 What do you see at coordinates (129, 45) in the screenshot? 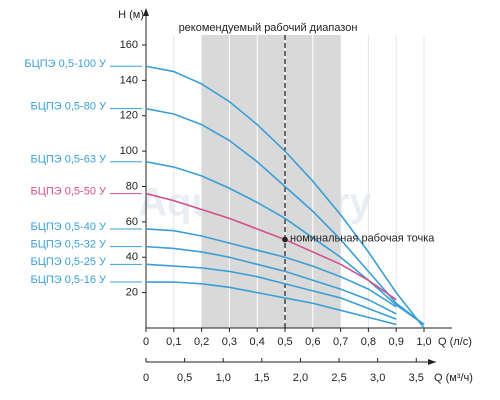
I see `y-tick-label: 160` at bounding box center [129, 45].